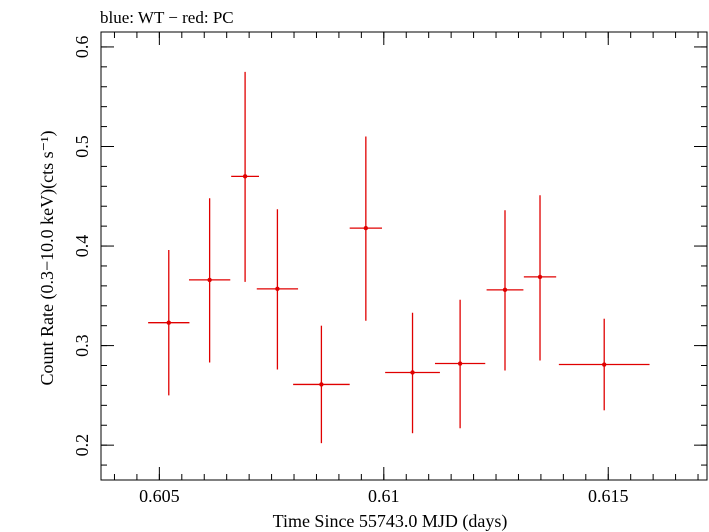 The image size is (709, 532). I want to click on y-tick-labels: 0.2 0.3 0.4 0.5 0.6, so click(82, 246).